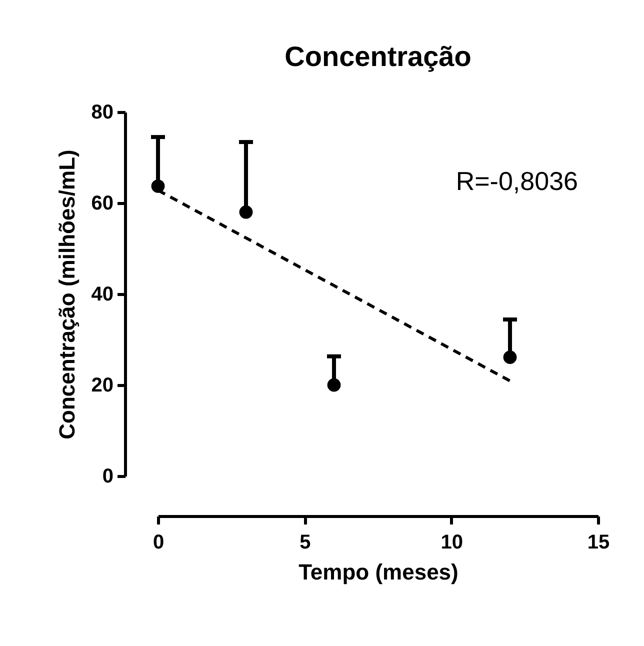 The height and width of the screenshot is (646, 644). Describe the element at coordinates (108, 477) in the screenshot. I see `y-tick-label: 0` at that location.